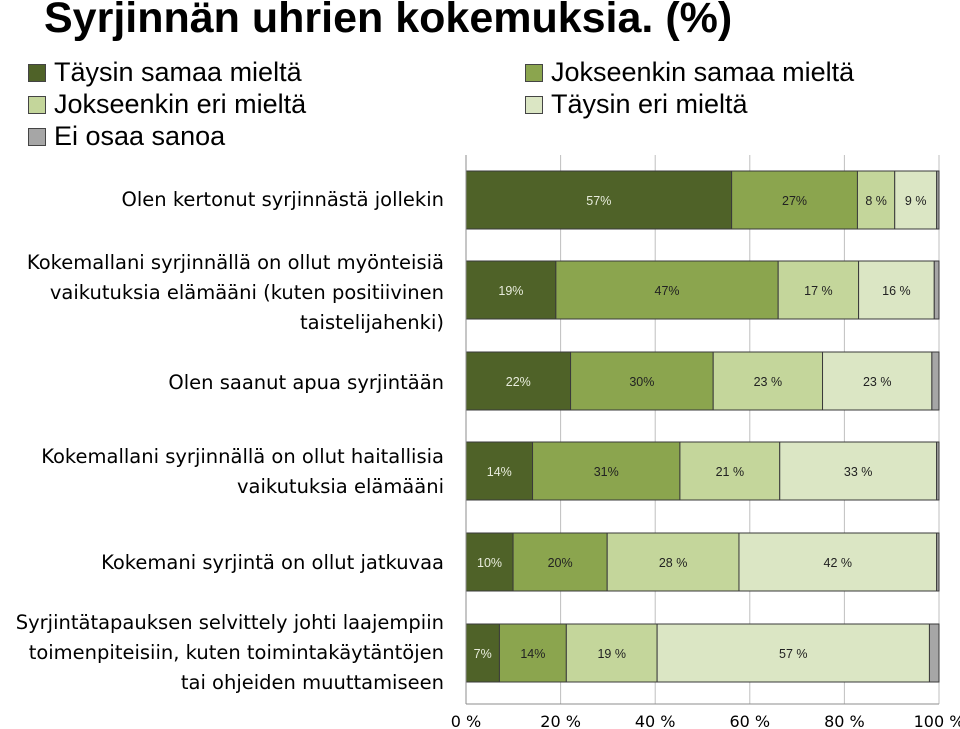 The image size is (960, 729). I want to click on data-label: 16 %, so click(896, 291).